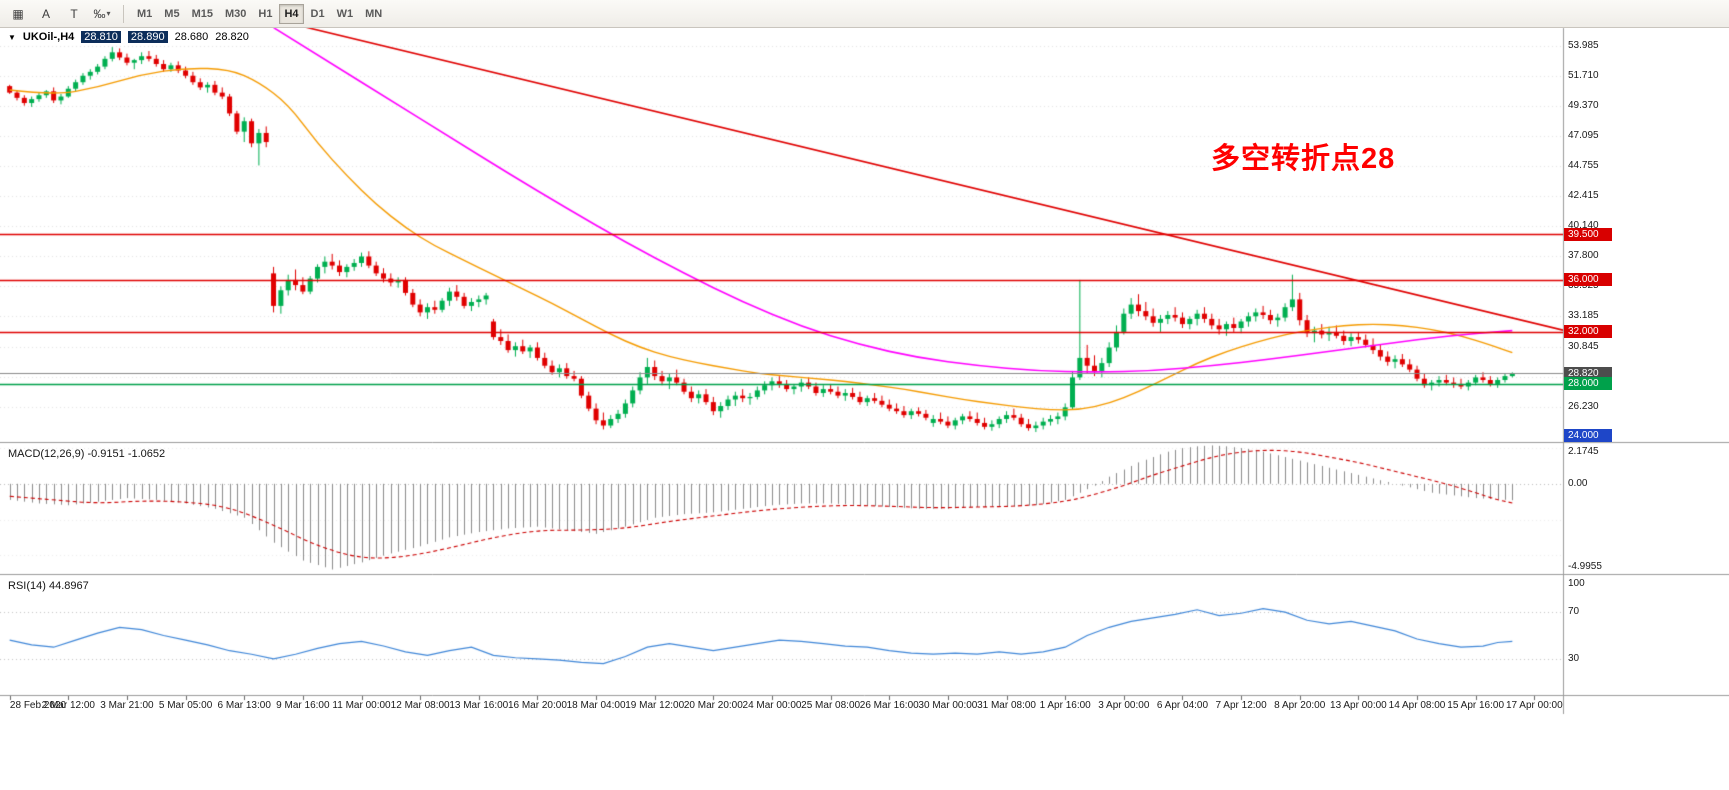  Describe the element at coordinates (1241, 705) in the screenshot. I see `time-axis-label: 7 Apr 12:00` at that location.